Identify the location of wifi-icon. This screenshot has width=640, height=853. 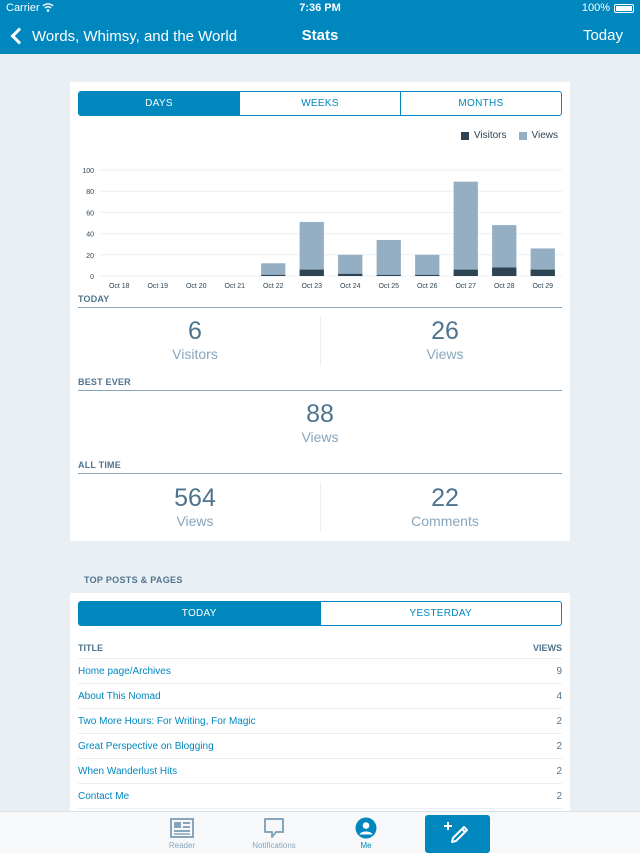
(48, 8).